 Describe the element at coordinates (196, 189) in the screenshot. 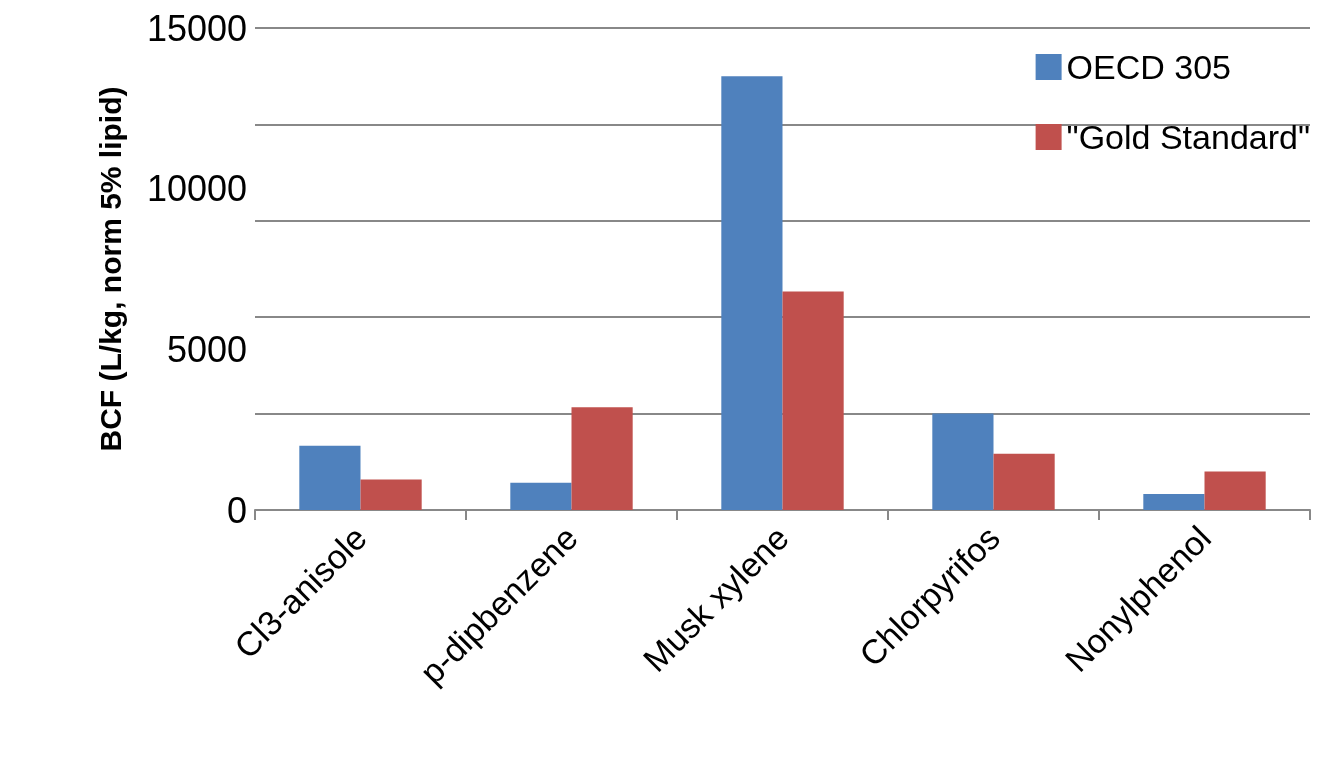

I see `y-tick-label: 10000` at that location.